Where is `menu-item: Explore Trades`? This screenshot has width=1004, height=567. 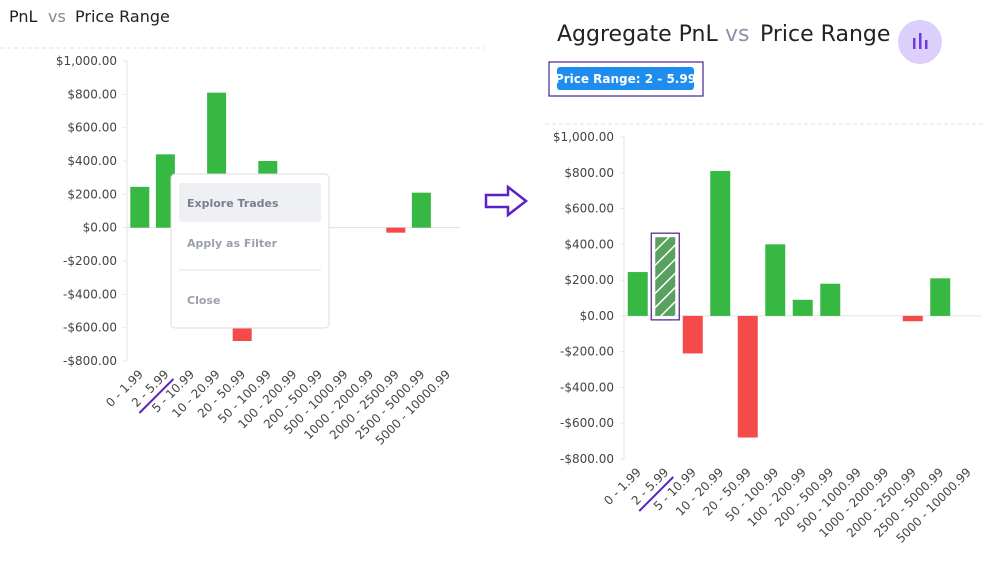 menu-item: Explore Trades is located at coordinates (233, 203).